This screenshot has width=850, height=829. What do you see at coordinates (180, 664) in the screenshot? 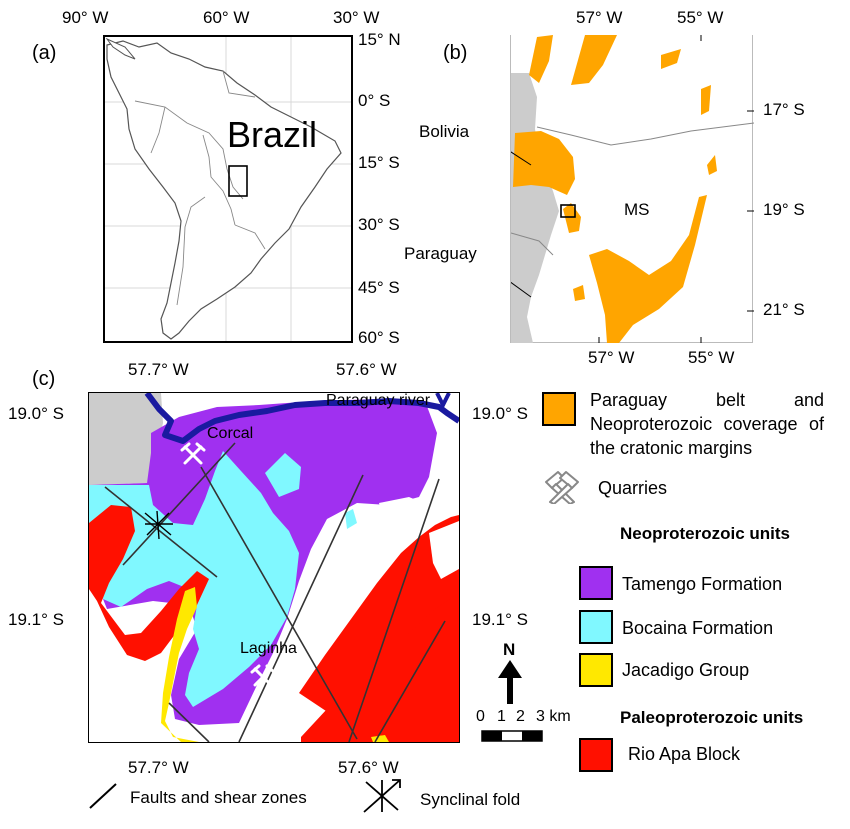
I see `jacadigo-group` at bounding box center [180, 664].